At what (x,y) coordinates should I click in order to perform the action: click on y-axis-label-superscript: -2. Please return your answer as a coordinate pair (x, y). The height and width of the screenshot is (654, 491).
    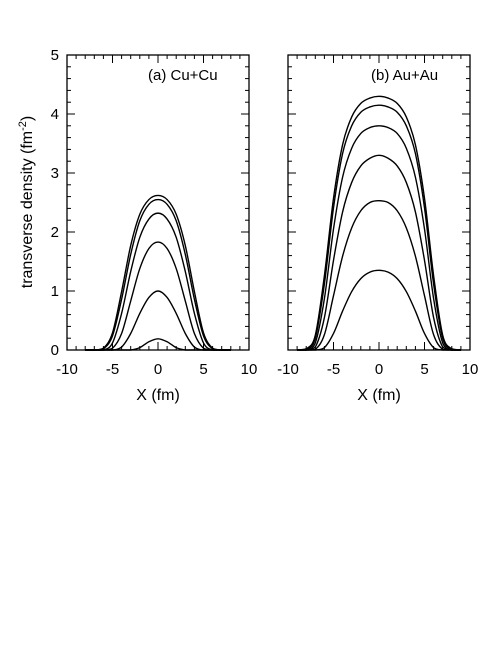
    Looking at the image, I should click on (23, 126).